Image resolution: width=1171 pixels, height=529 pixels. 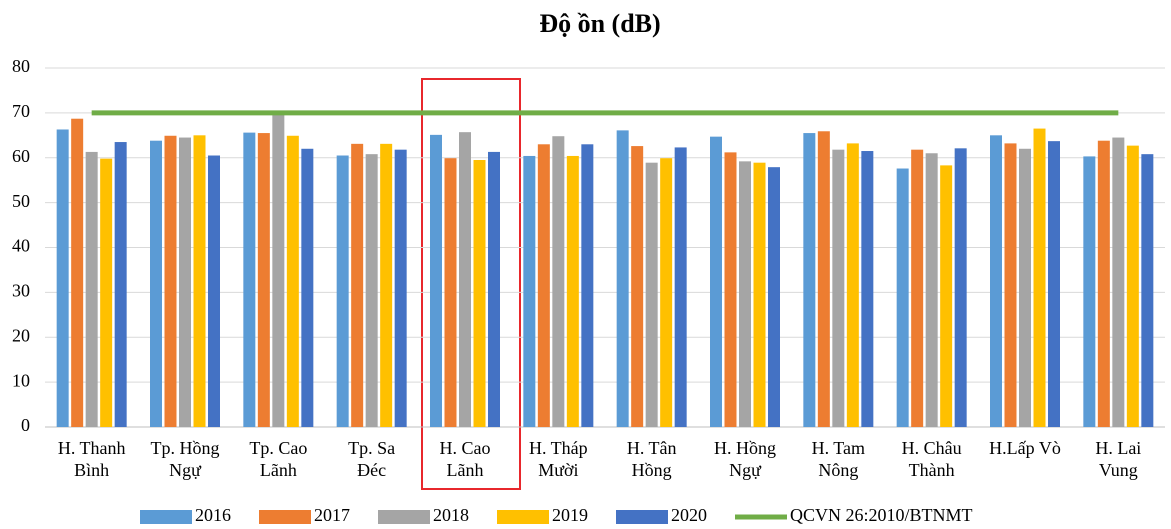 What do you see at coordinates (465, 459) in the screenshot?
I see `x-tick-label: H. Cao Lãnh` at bounding box center [465, 459].